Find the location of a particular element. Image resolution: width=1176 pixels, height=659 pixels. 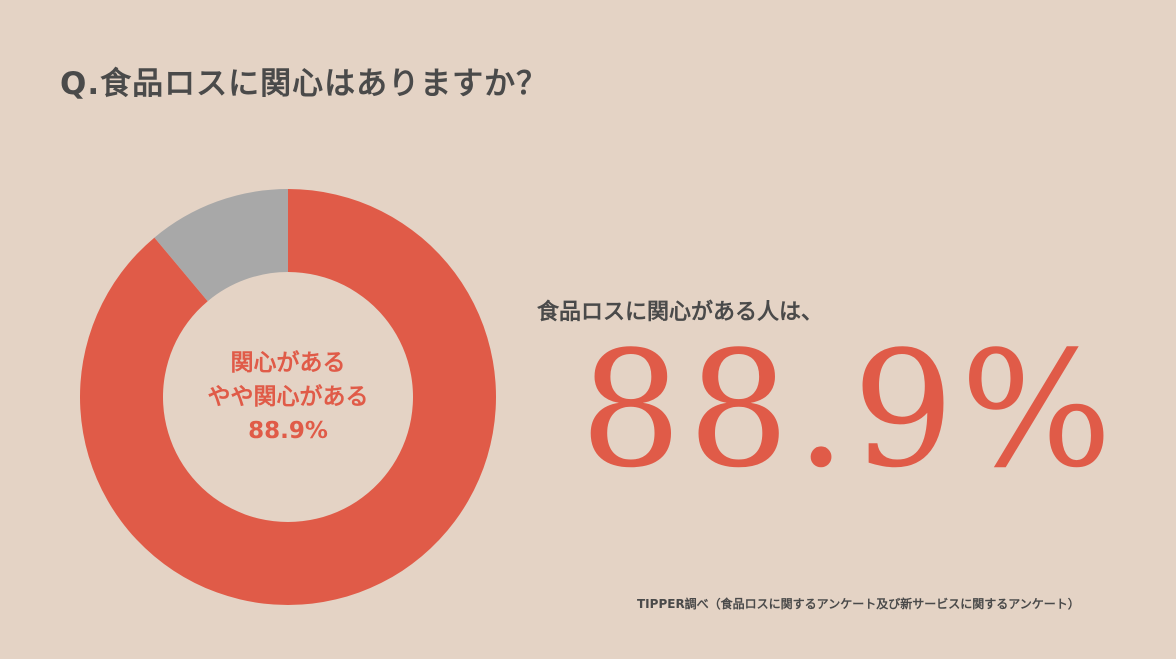

center-label-line2: やや関心がある is located at coordinates (288, 397).